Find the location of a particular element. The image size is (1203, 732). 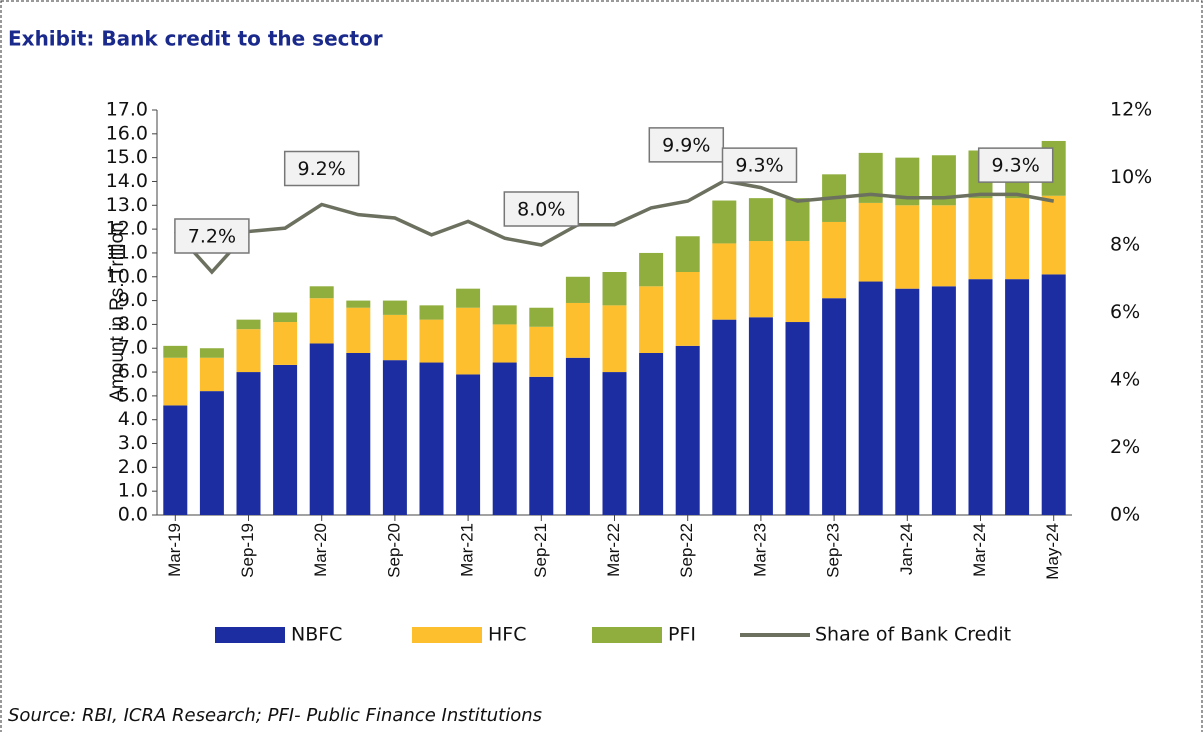

share-line is located at coordinates (614, 227).